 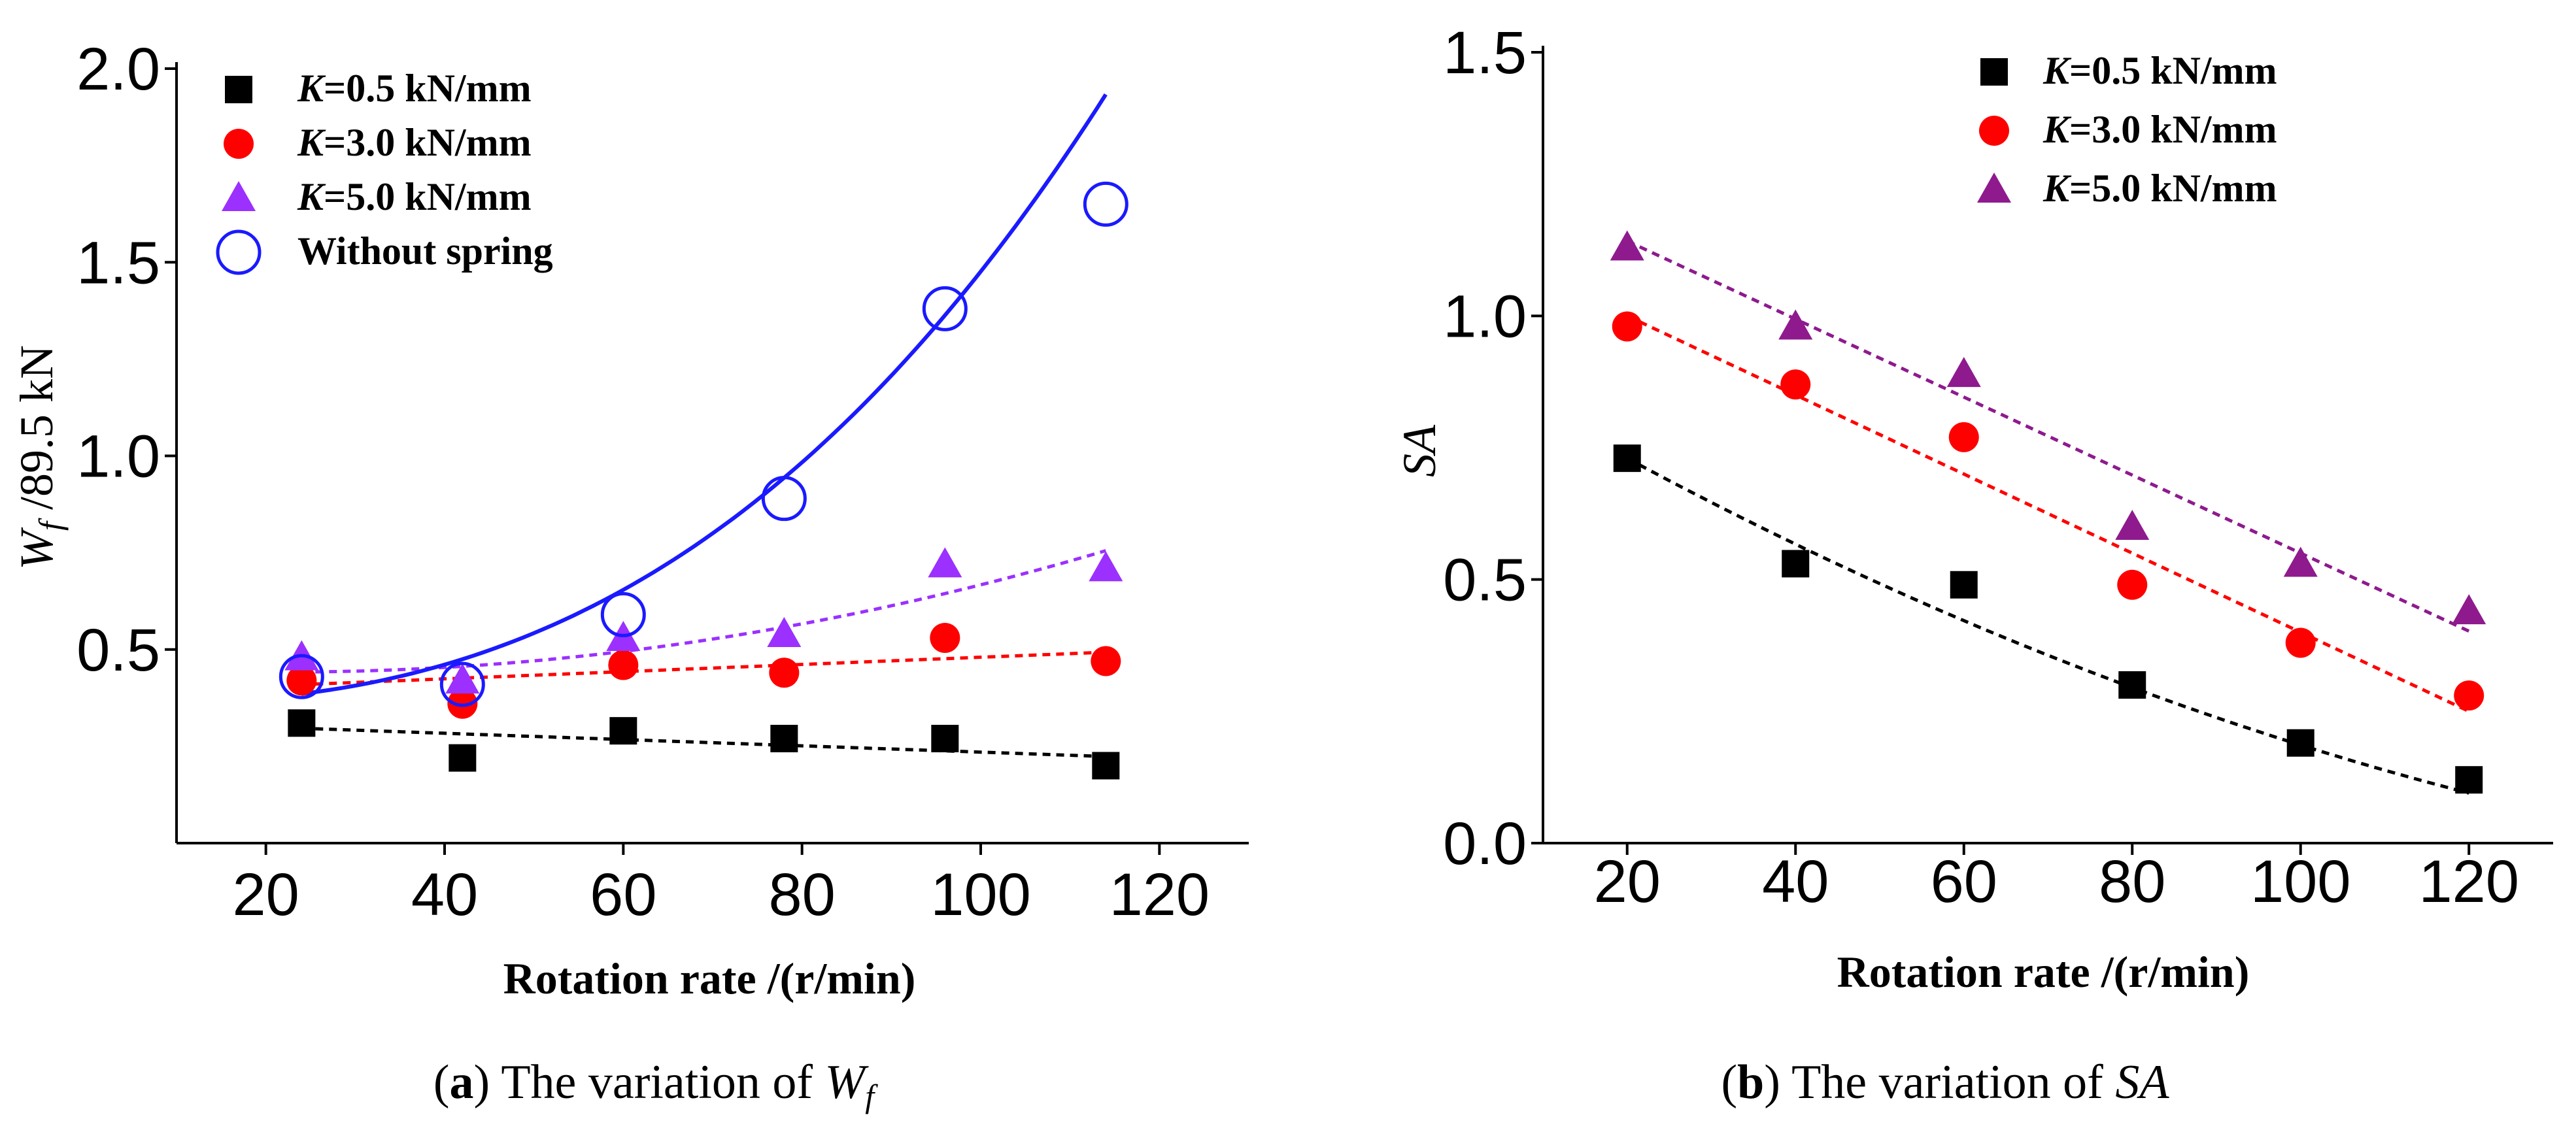 What do you see at coordinates (425, 251) in the screenshot?
I see `legend-label: Without spring` at bounding box center [425, 251].